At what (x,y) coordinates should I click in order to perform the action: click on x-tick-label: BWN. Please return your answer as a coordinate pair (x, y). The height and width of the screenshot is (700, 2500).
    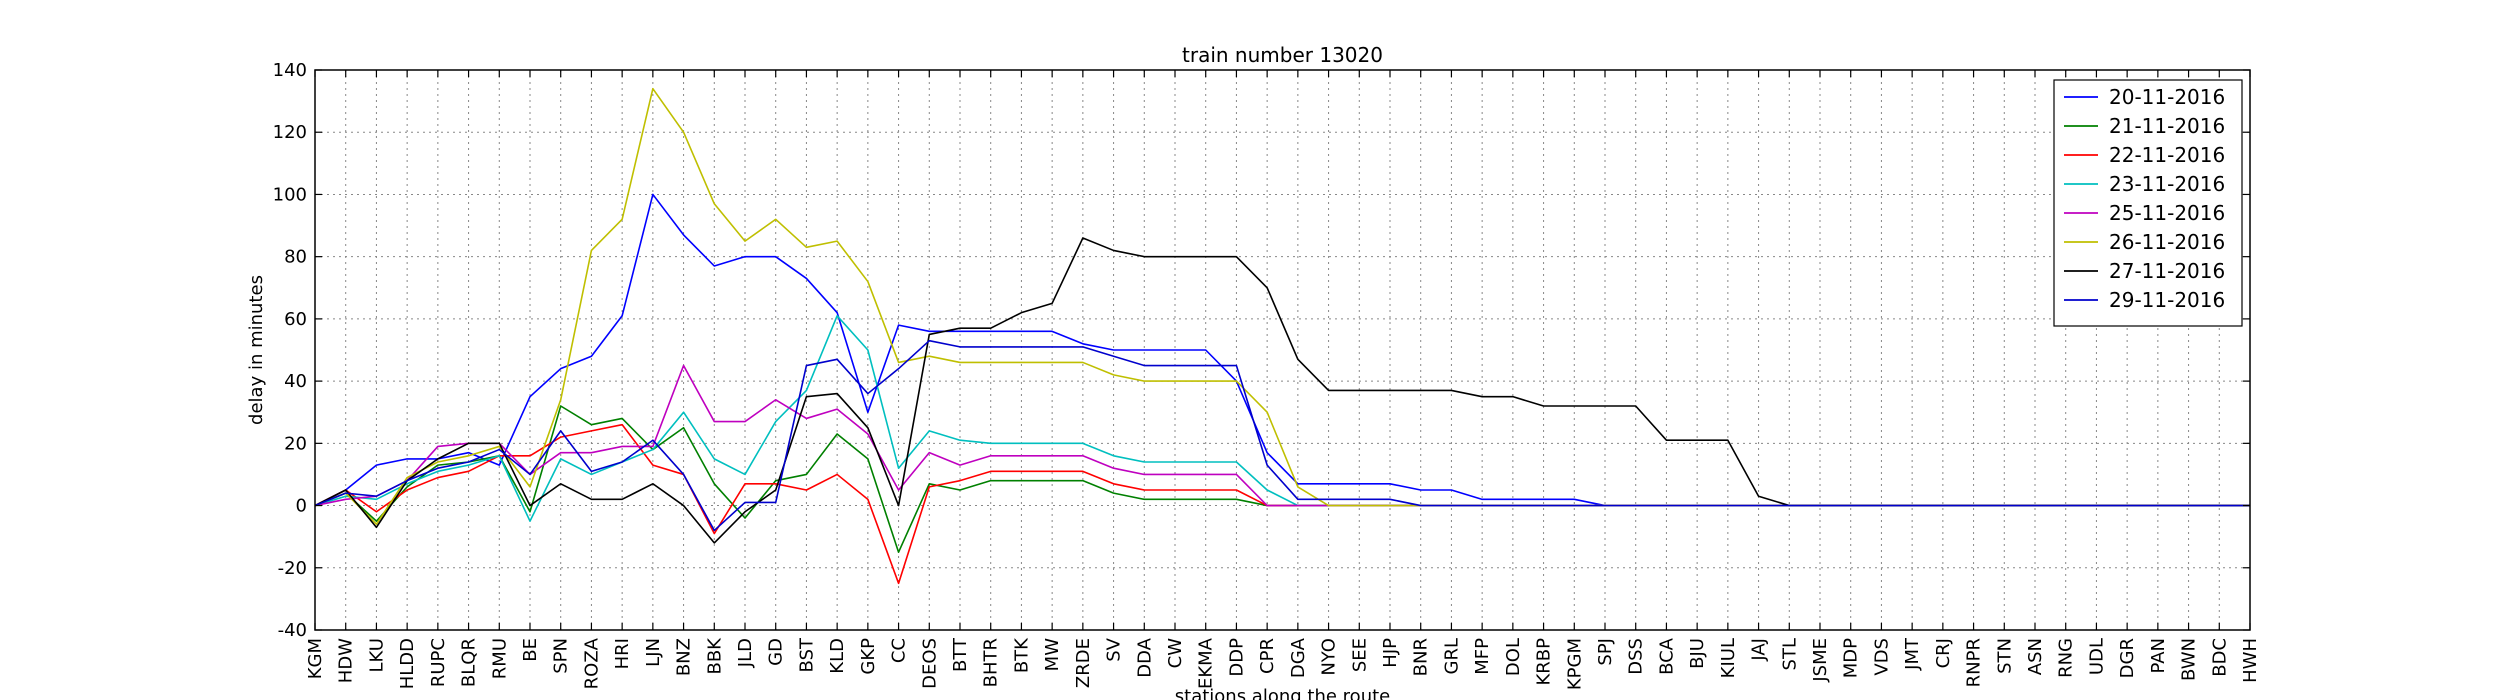
    Looking at the image, I should click on (2189, 659).